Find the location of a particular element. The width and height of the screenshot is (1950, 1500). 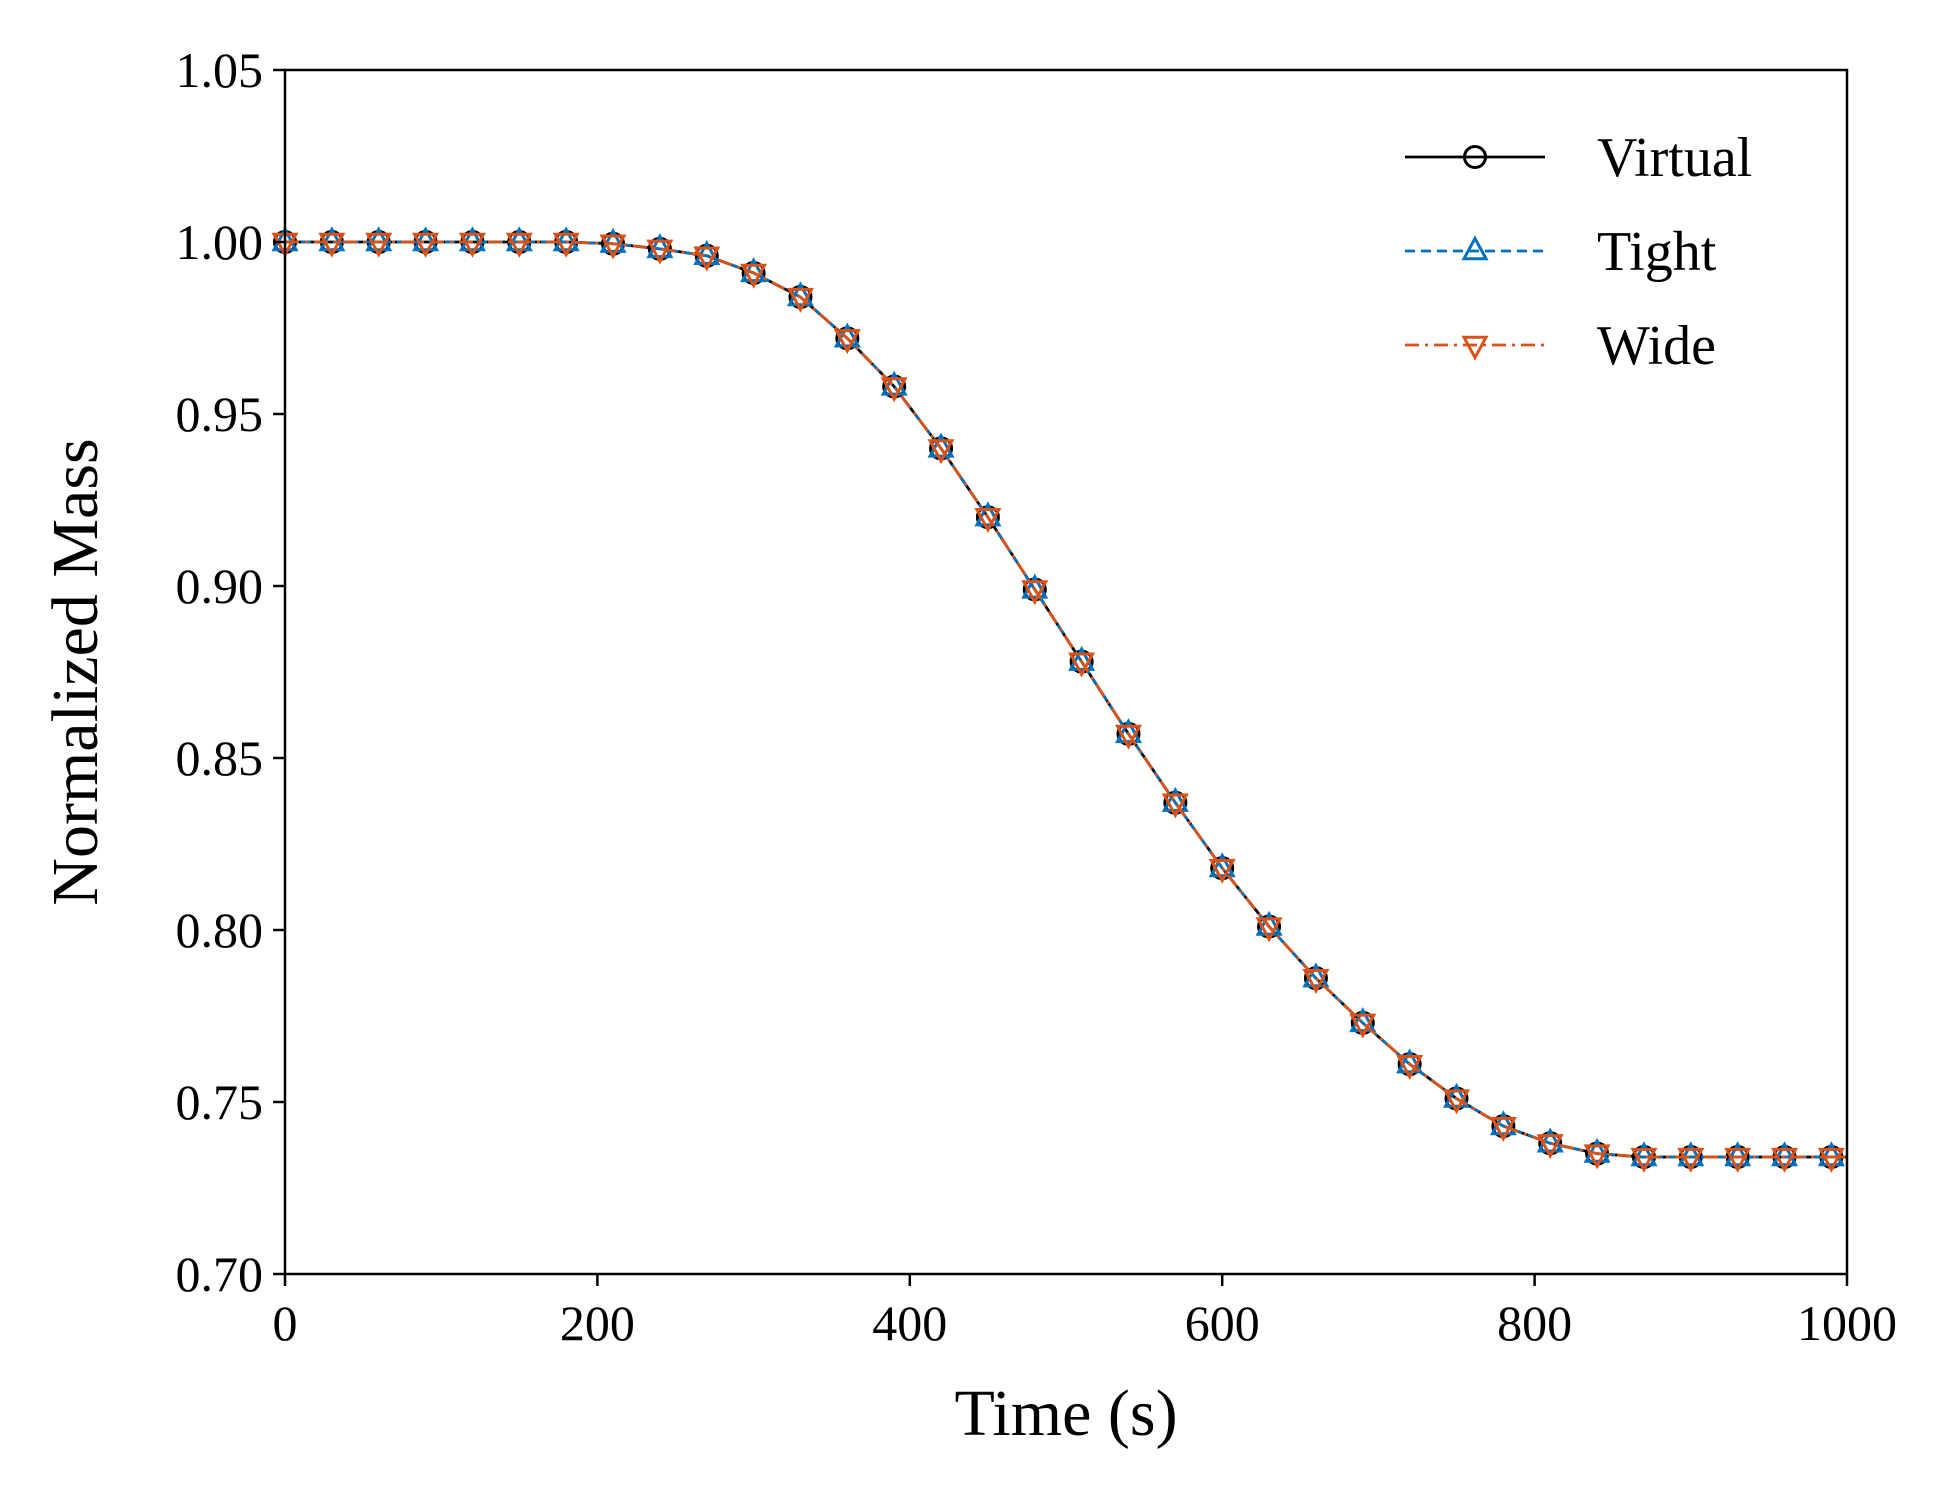

legend-item-virtual: Virtual is located at coordinates (1578, 158).